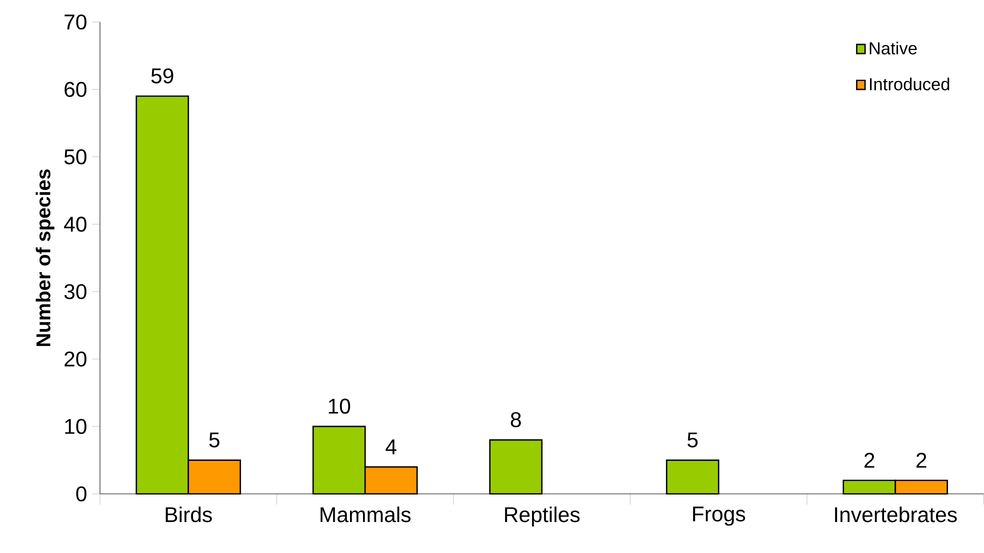 This screenshot has height=553, width=984. What do you see at coordinates (75, 22) in the screenshot?
I see `y-tick-label: 70` at bounding box center [75, 22].